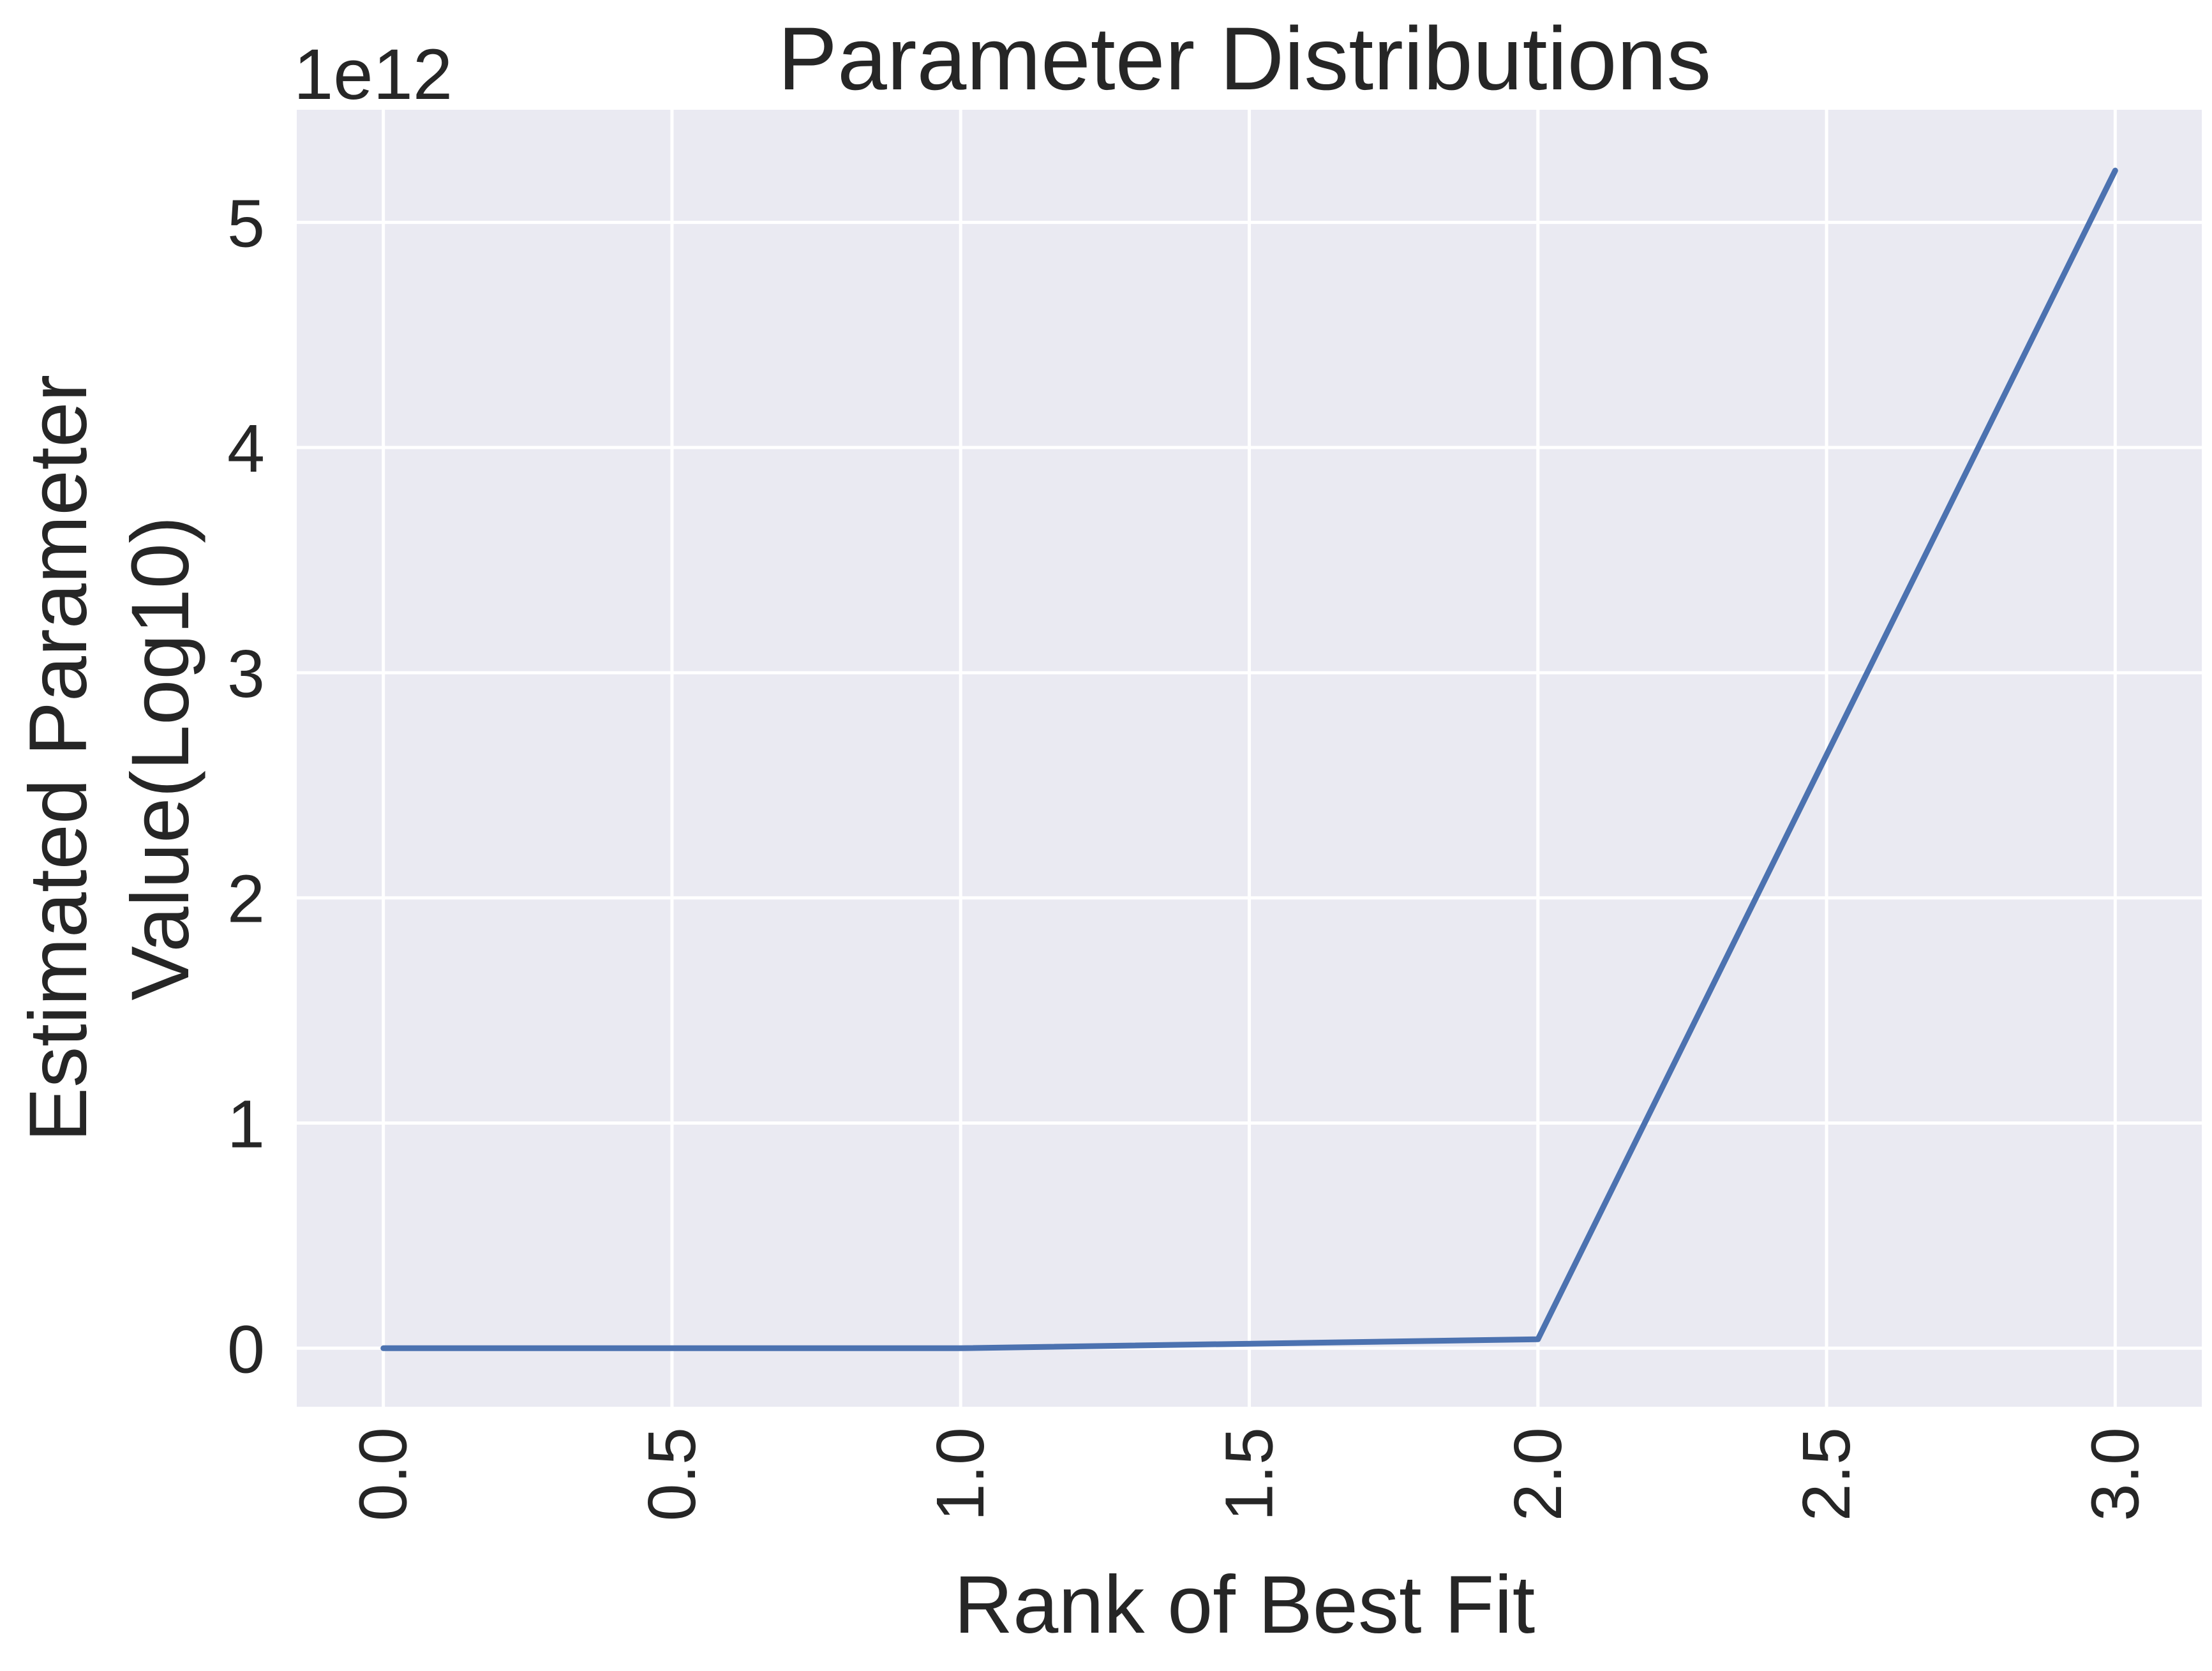  I want to click on x-tick-label: 0.0, so click(383, 1474).